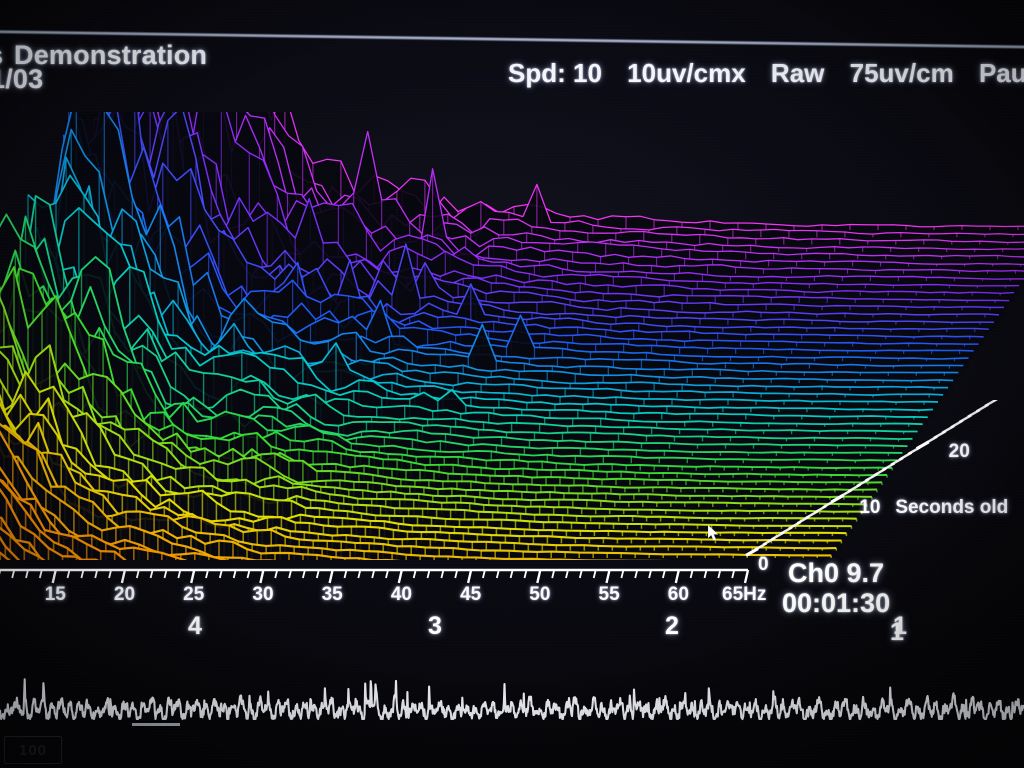  I want to click on elapsed-time: 00:01:30, so click(836, 603).